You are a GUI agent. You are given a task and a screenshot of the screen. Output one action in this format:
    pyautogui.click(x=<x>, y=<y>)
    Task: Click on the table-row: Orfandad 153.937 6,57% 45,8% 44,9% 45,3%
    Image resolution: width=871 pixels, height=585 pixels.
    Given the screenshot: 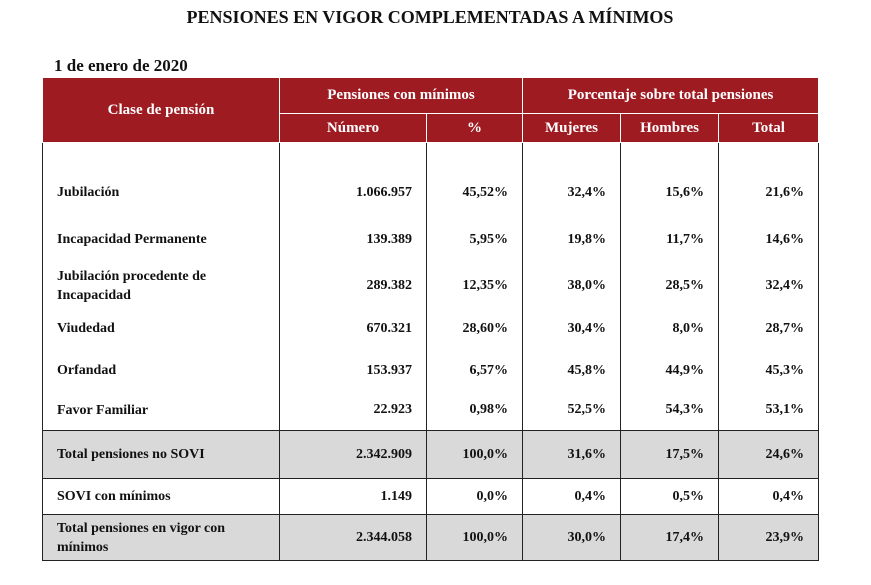 What is the action you would take?
    pyautogui.click(x=431, y=370)
    